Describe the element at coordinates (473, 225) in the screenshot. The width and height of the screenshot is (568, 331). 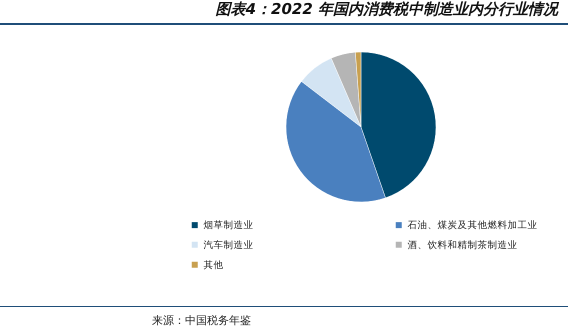
I see `legend-label: 石油、煤炭及其他燃料加工业` at that location.